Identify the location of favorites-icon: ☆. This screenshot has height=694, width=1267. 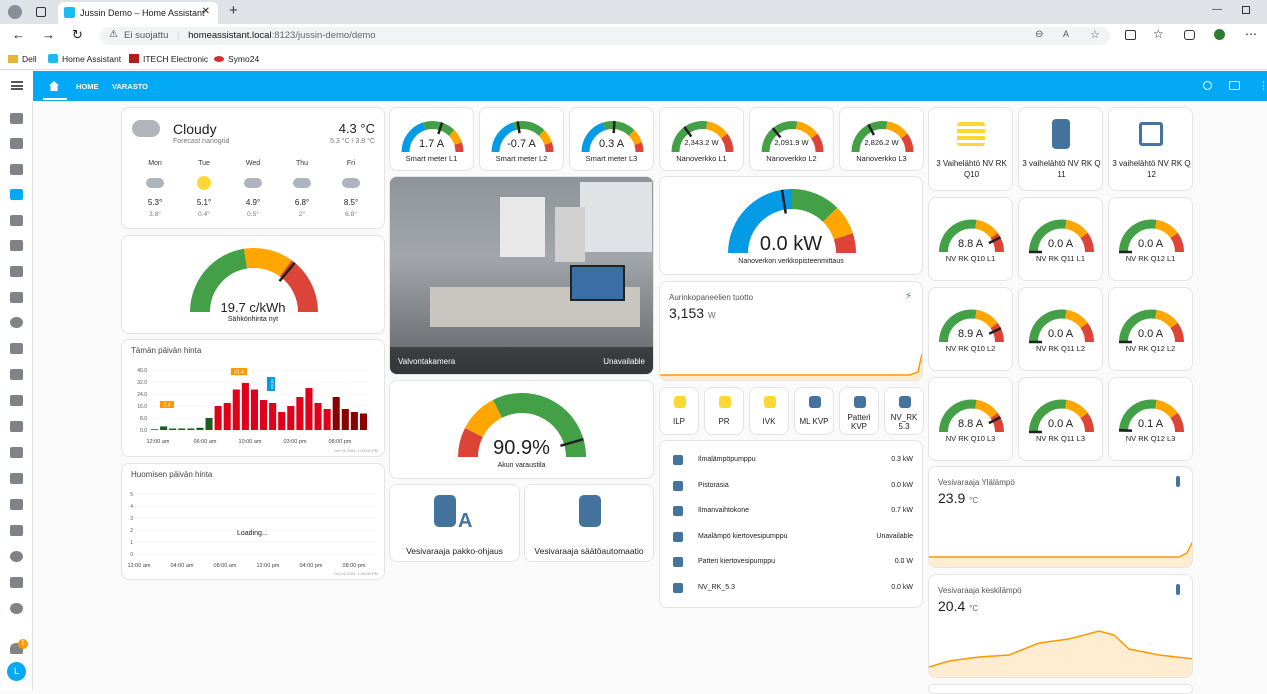
(1158, 34).